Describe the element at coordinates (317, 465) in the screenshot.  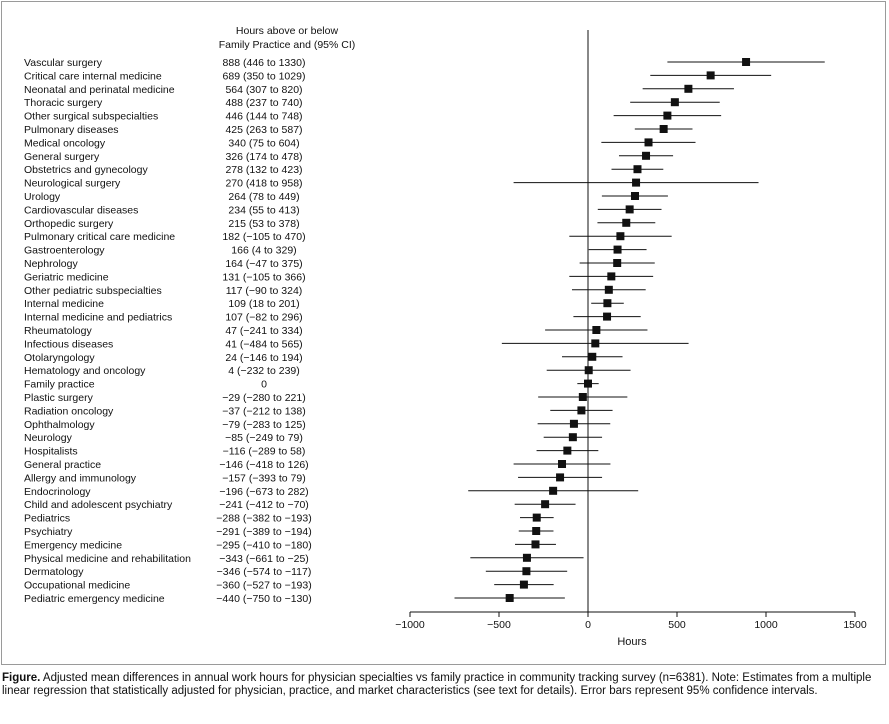
I see `forest-row: General practice −146 (−418 to 126)` at that location.